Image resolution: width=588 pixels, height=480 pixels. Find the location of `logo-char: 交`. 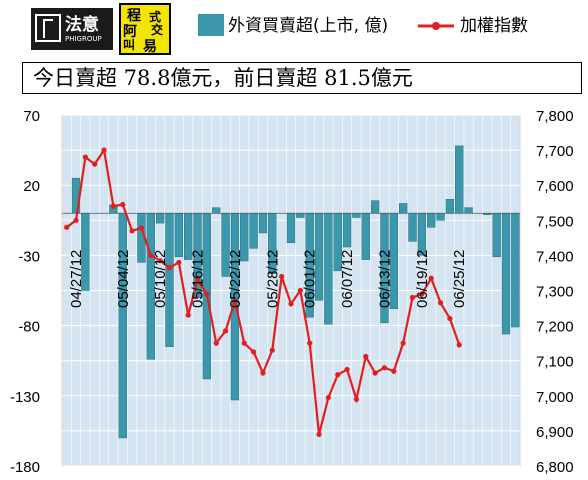

logo-char: 交 is located at coordinates (157, 30).